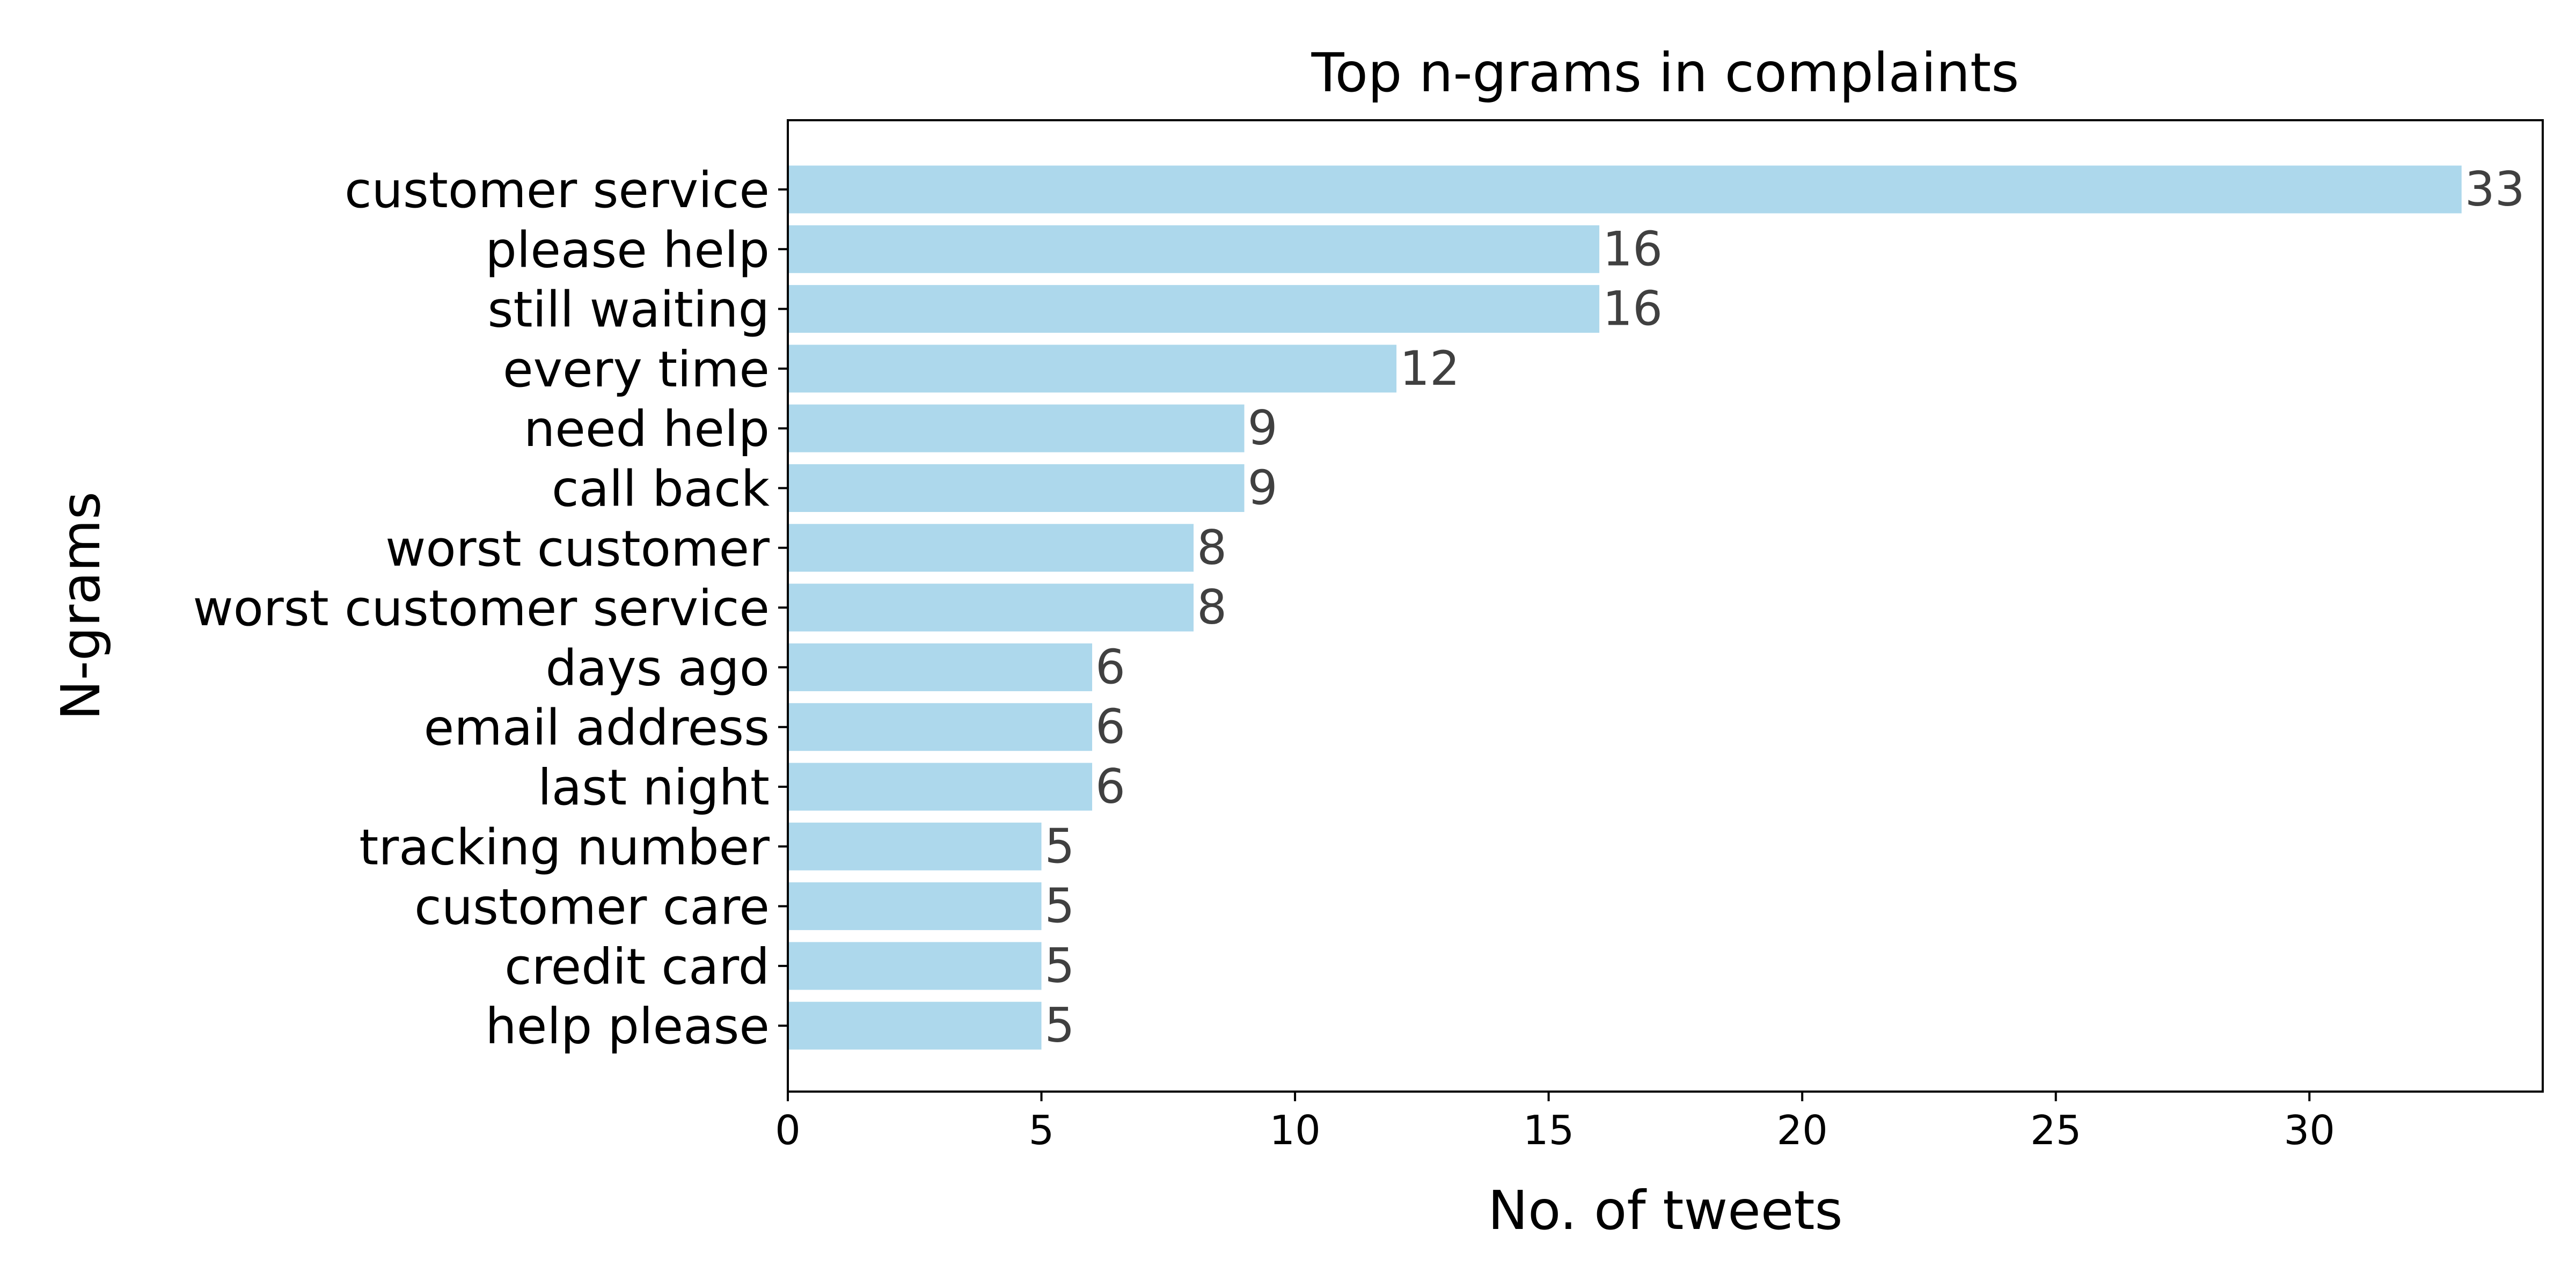  Describe the element at coordinates (661, 489) in the screenshot. I see `y-tick-label: call back` at that location.